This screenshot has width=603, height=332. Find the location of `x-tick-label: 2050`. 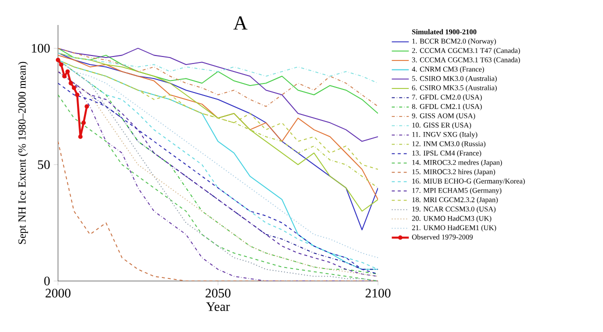

x-tick-label: 2050 is located at coordinates (218, 293).